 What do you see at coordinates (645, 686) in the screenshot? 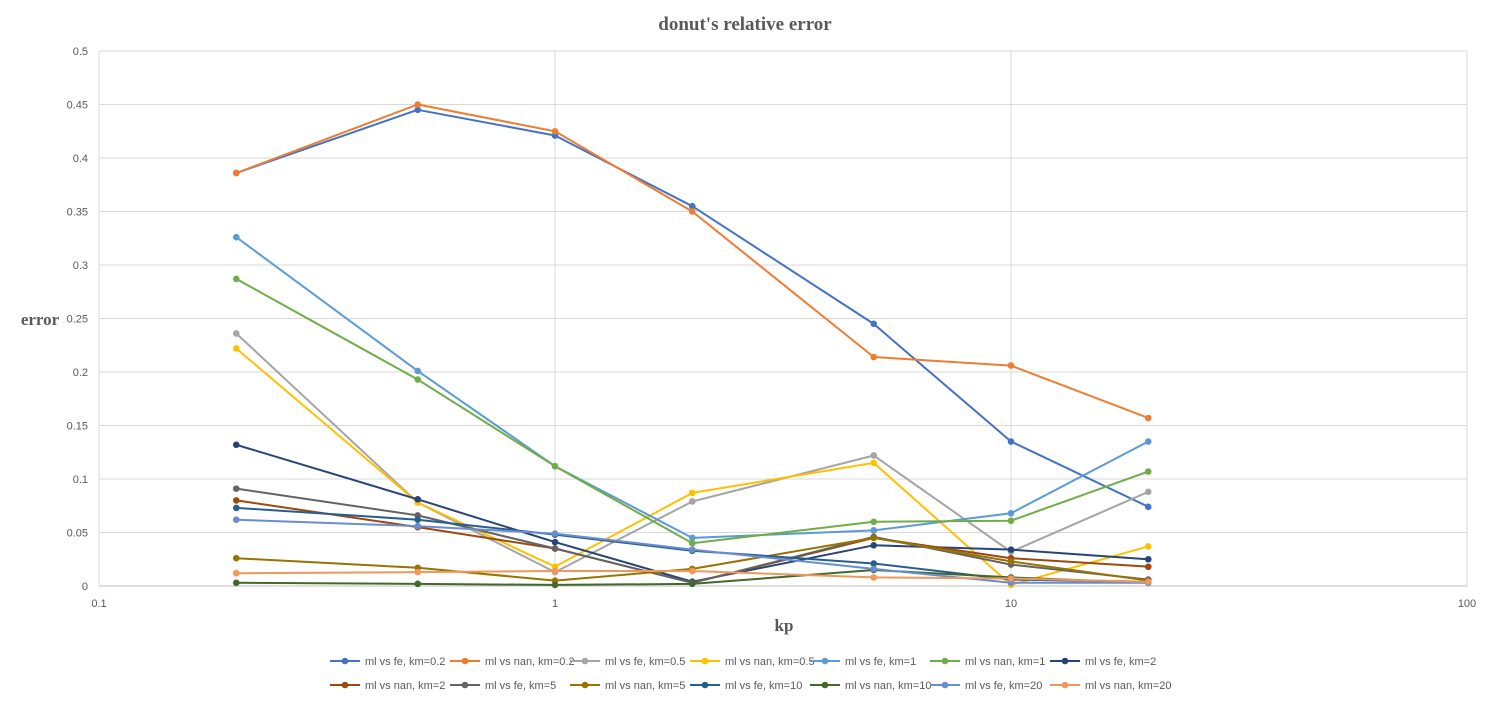
I see `legend-label: ml vs nan, km=5` at bounding box center [645, 686].